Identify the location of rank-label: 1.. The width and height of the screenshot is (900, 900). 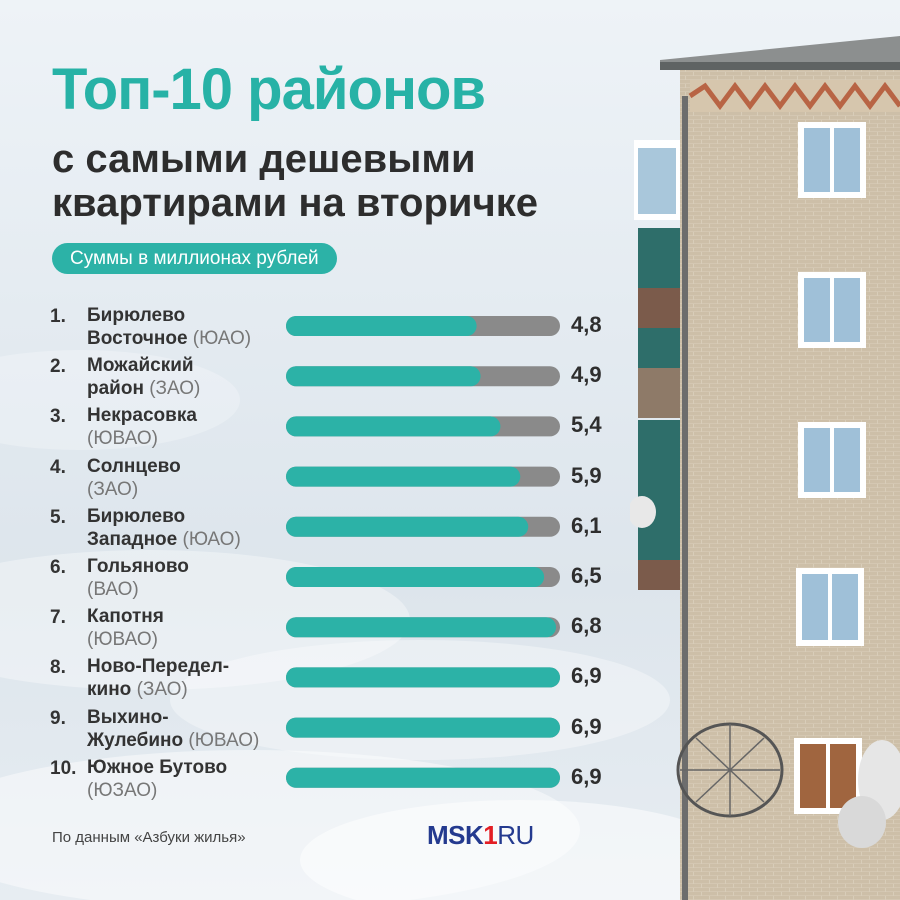
(58, 316).